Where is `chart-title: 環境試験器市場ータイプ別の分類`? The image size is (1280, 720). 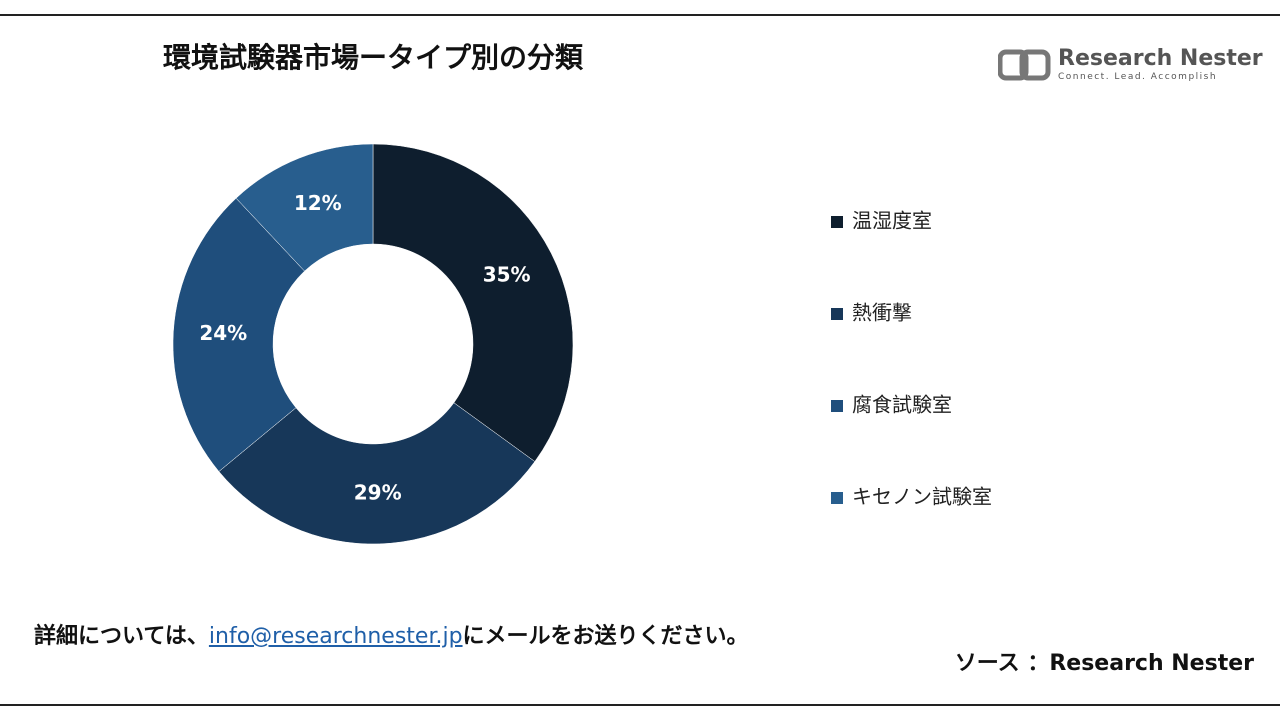
chart-title: 環境試験器市場ータイプ別の分類 is located at coordinates (372, 57).